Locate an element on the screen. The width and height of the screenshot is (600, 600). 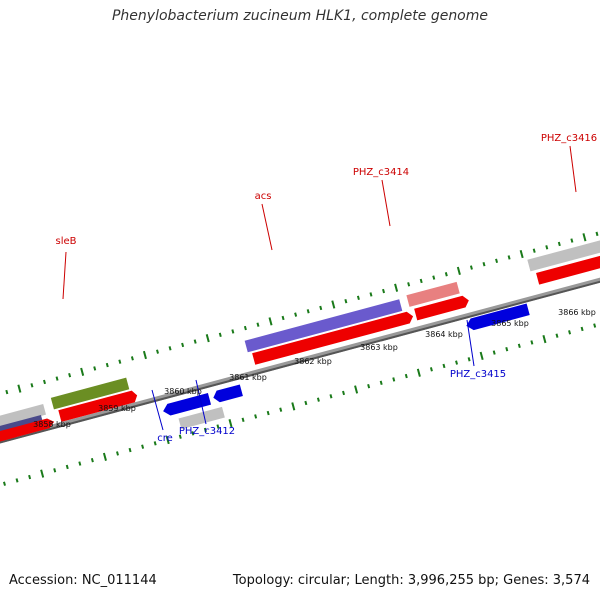
gene-label-cre: cre is located at coordinates (165, 438).